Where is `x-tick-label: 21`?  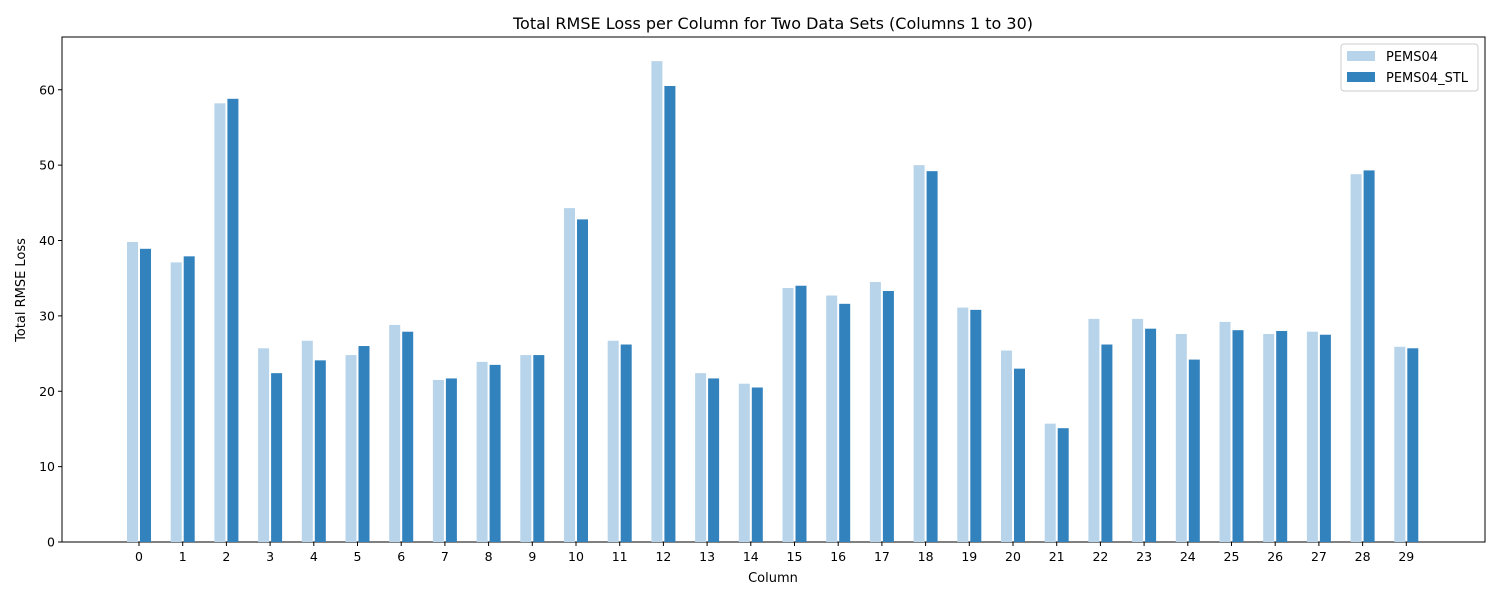
x-tick-label: 21 is located at coordinates (1057, 556).